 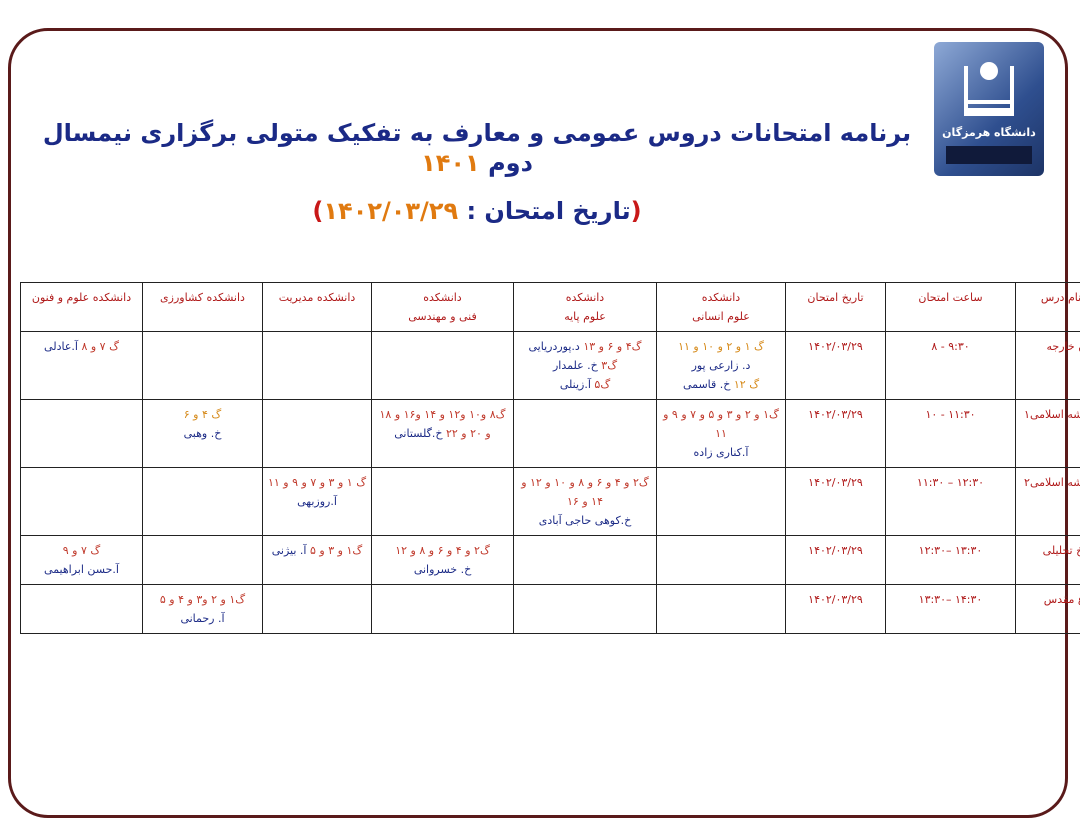 I want to click on course-name: اندیشه اسلامی۱, so click(x=1047, y=433).